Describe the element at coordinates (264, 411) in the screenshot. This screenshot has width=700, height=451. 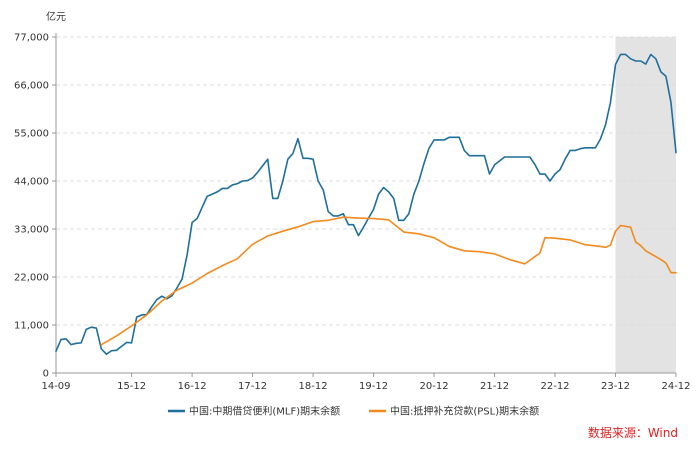
I see `legend-label: 中国:中期借贷便利(MLF)期末余额` at that location.